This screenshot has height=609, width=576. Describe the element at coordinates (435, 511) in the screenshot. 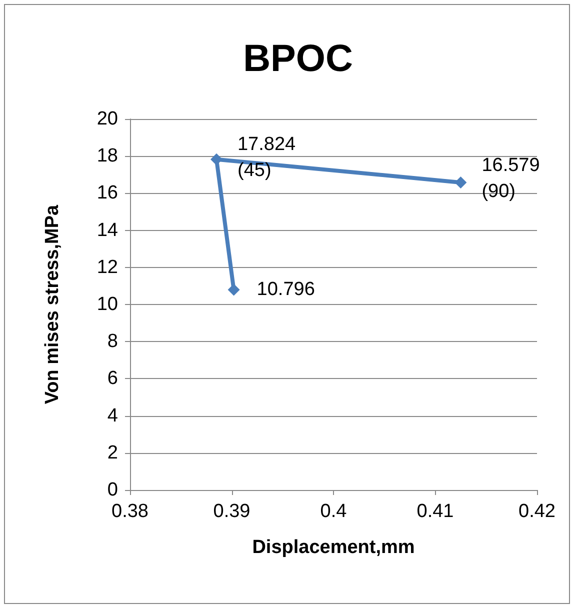

I see `x-tick-label: 0.41` at that location.